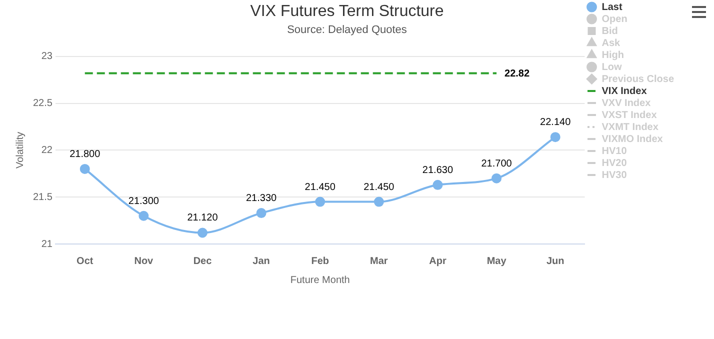  What do you see at coordinates (47, 56) in the screenshot?
I see `y-tick-label: 23` at bounding box center [47, 56].